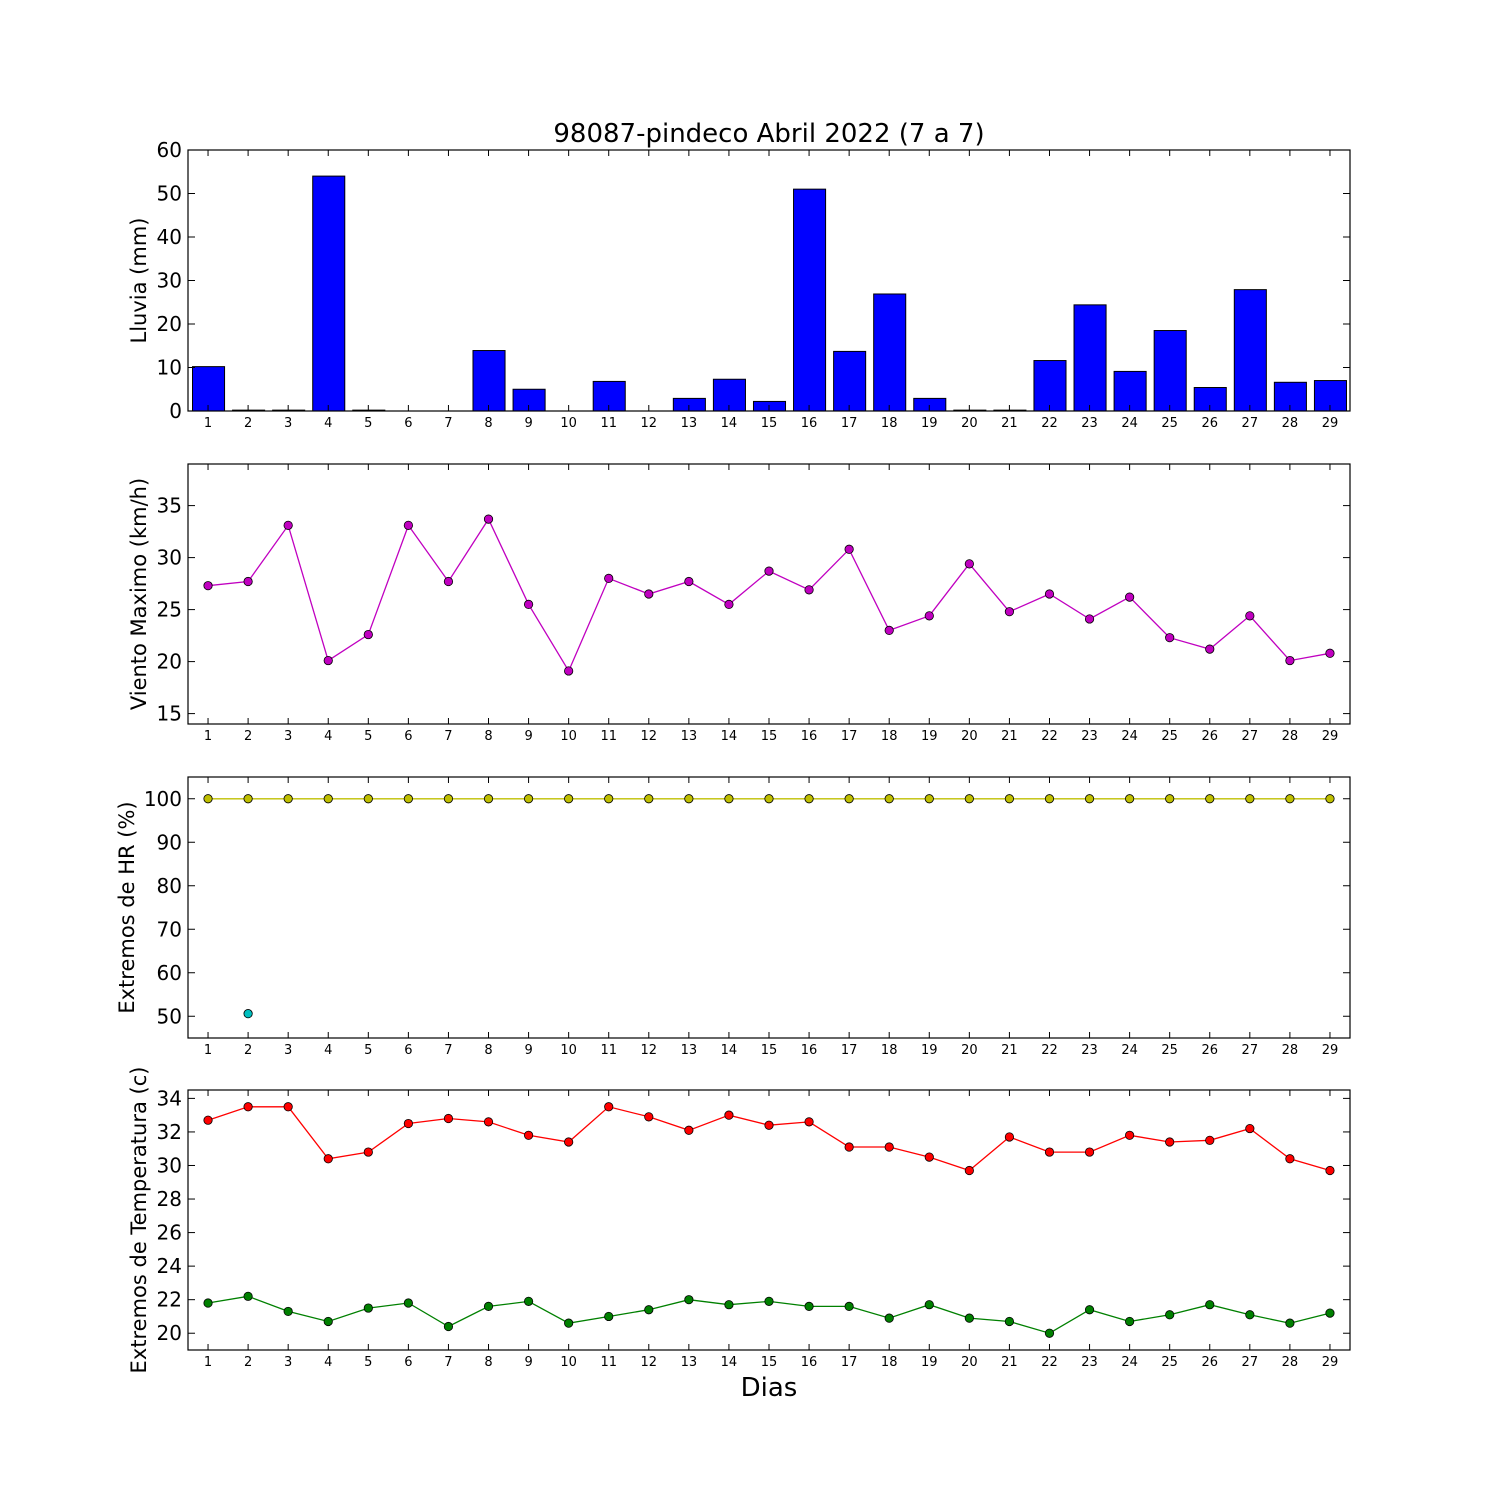 The height and width of the screenshot is (1500, 1500). Describe the element at coordinates (208, 423) in the screenshot. I see `x-tick-label: 1` at that location.